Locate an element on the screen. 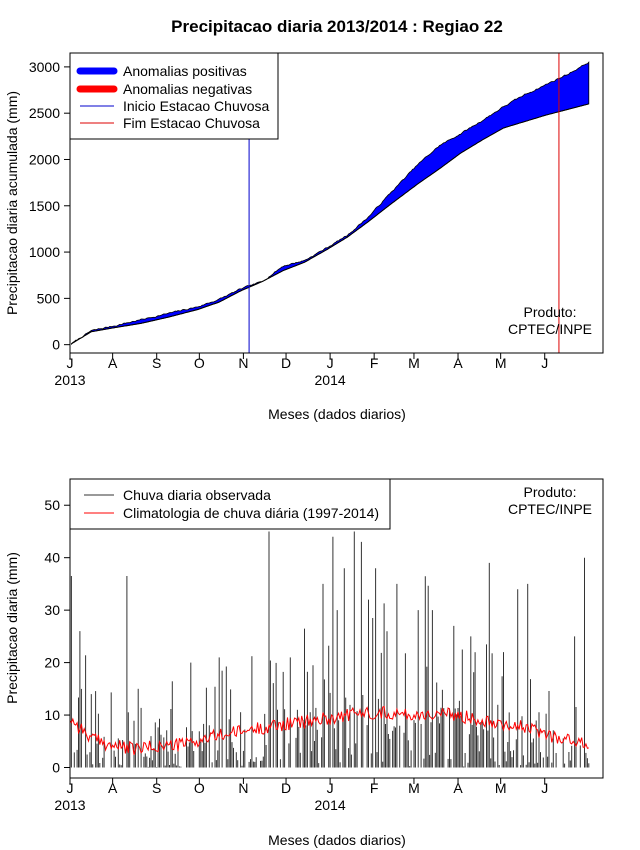  legend-label-positive: Anomalias positivas is located at coordinates (185, 71).